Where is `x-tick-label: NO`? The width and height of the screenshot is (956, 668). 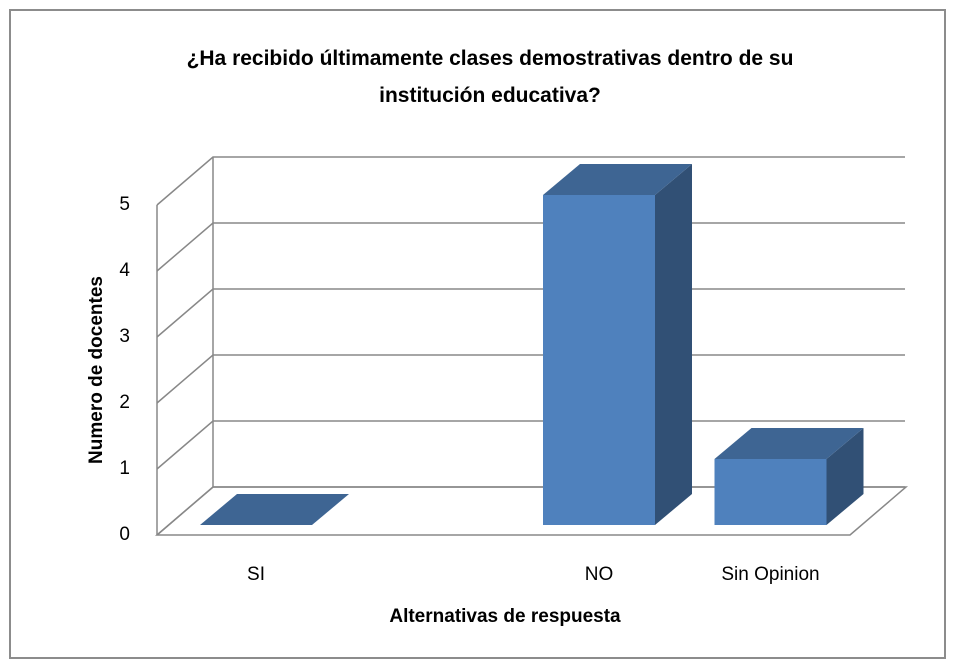 x-tick-label: NO is located at coordinates (599, 574).